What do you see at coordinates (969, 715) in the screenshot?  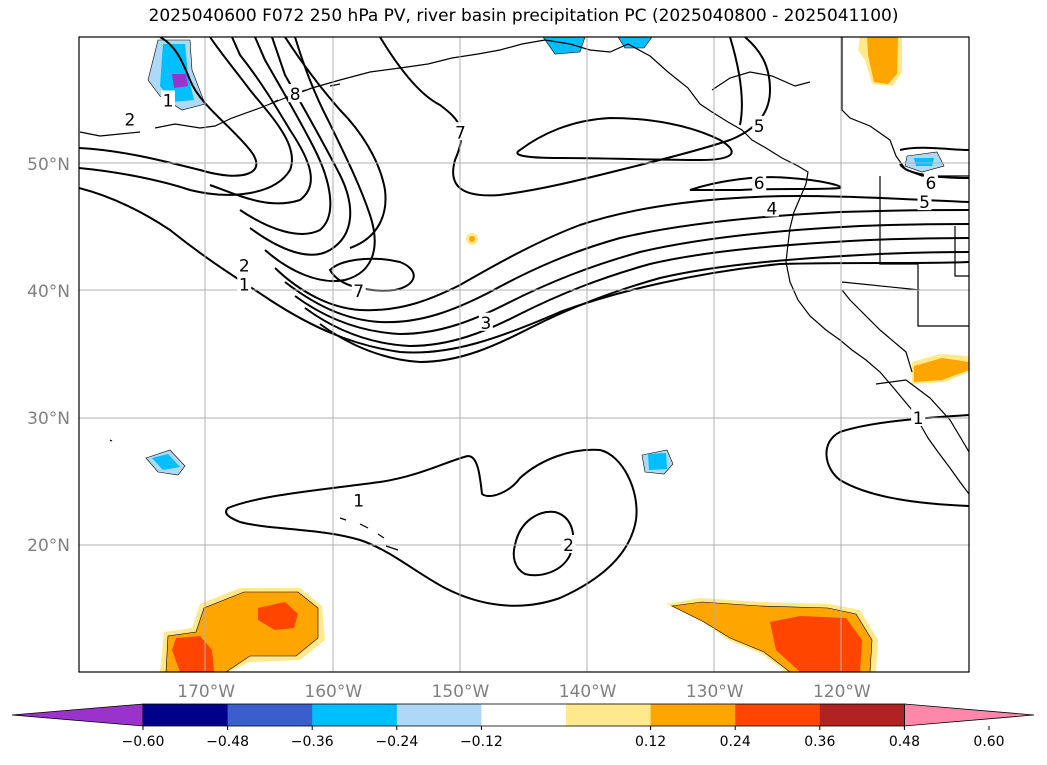 I see `colorbar-arrow-high` at bounding box center [969, 715].